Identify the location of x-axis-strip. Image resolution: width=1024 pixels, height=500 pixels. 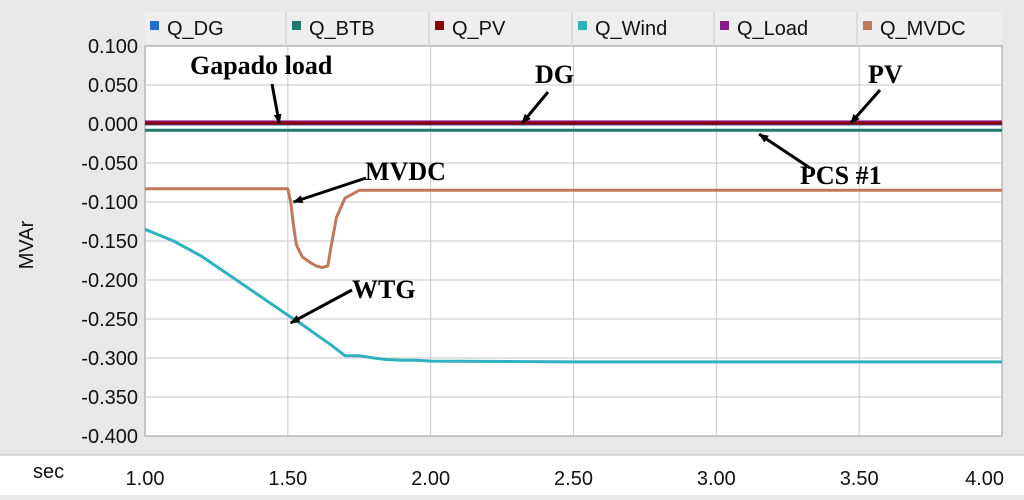
(512, 475).